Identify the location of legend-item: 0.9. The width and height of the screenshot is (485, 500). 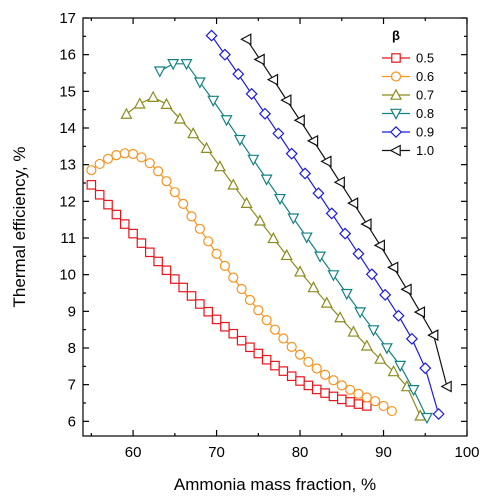
(408, 132).